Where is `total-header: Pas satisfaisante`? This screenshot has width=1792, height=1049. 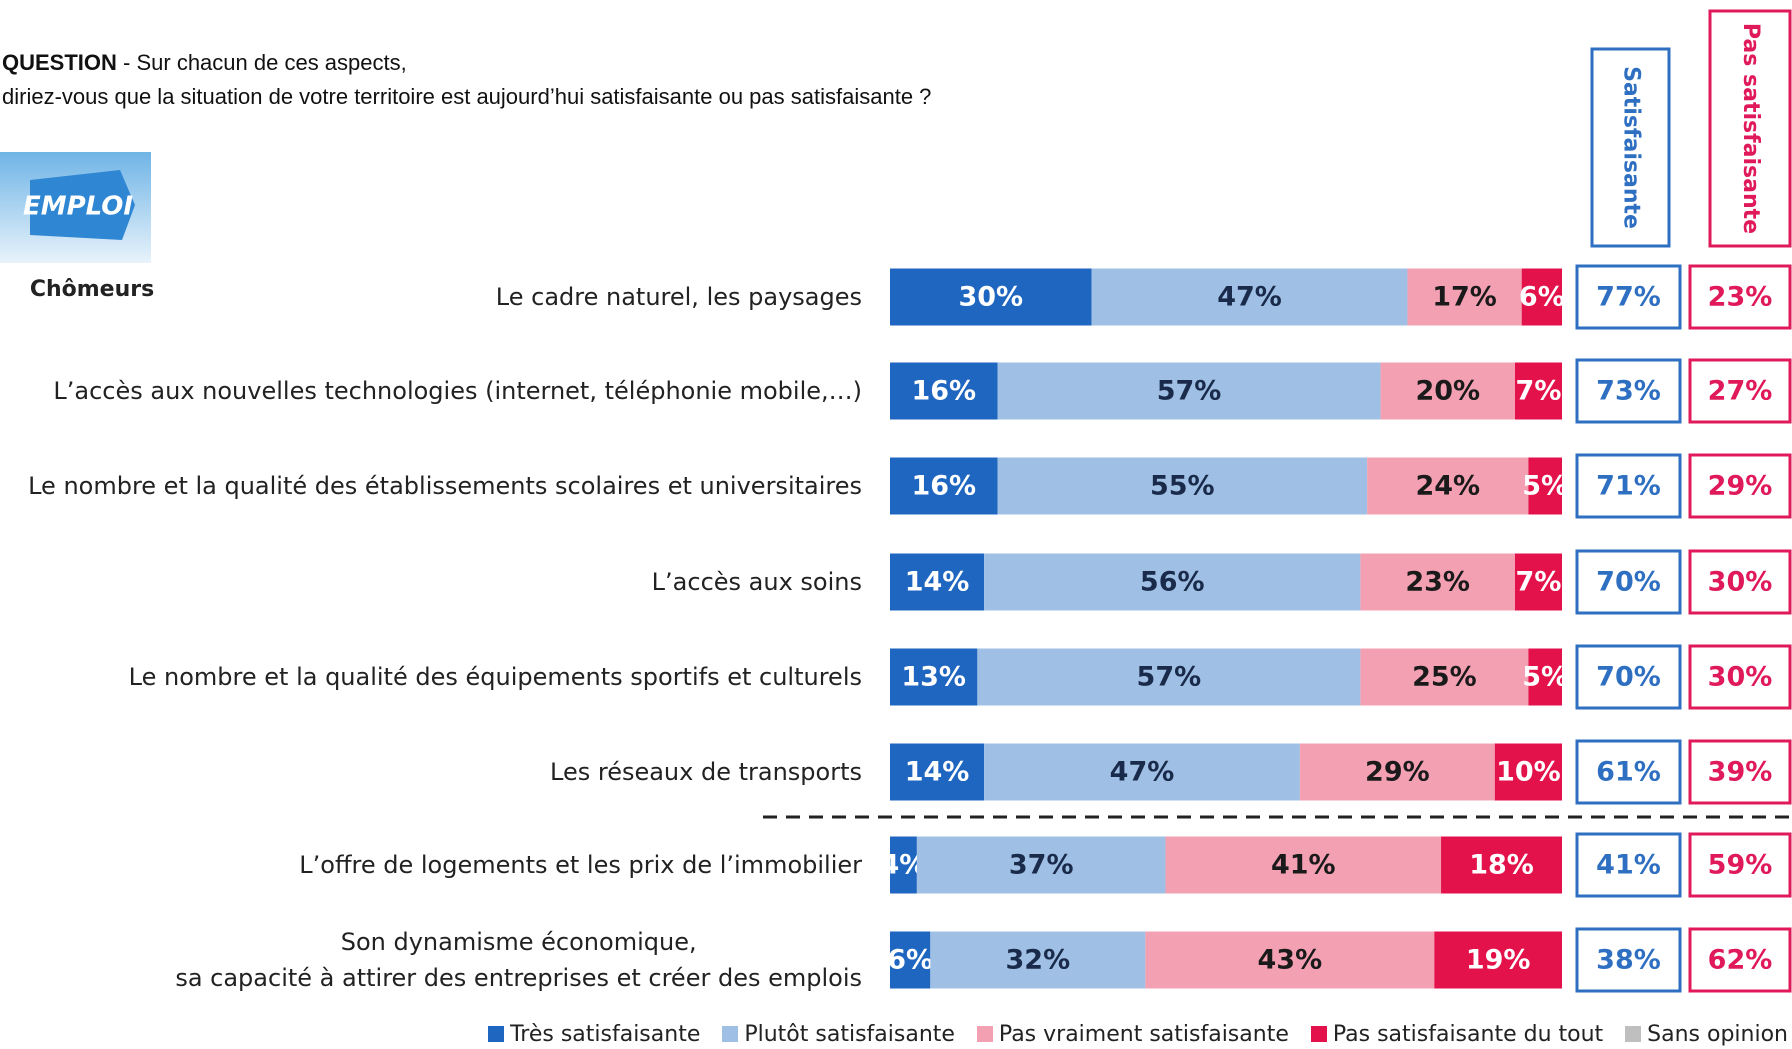 total-header: Pas satisfaisante is located at coordinates (1750, 128).